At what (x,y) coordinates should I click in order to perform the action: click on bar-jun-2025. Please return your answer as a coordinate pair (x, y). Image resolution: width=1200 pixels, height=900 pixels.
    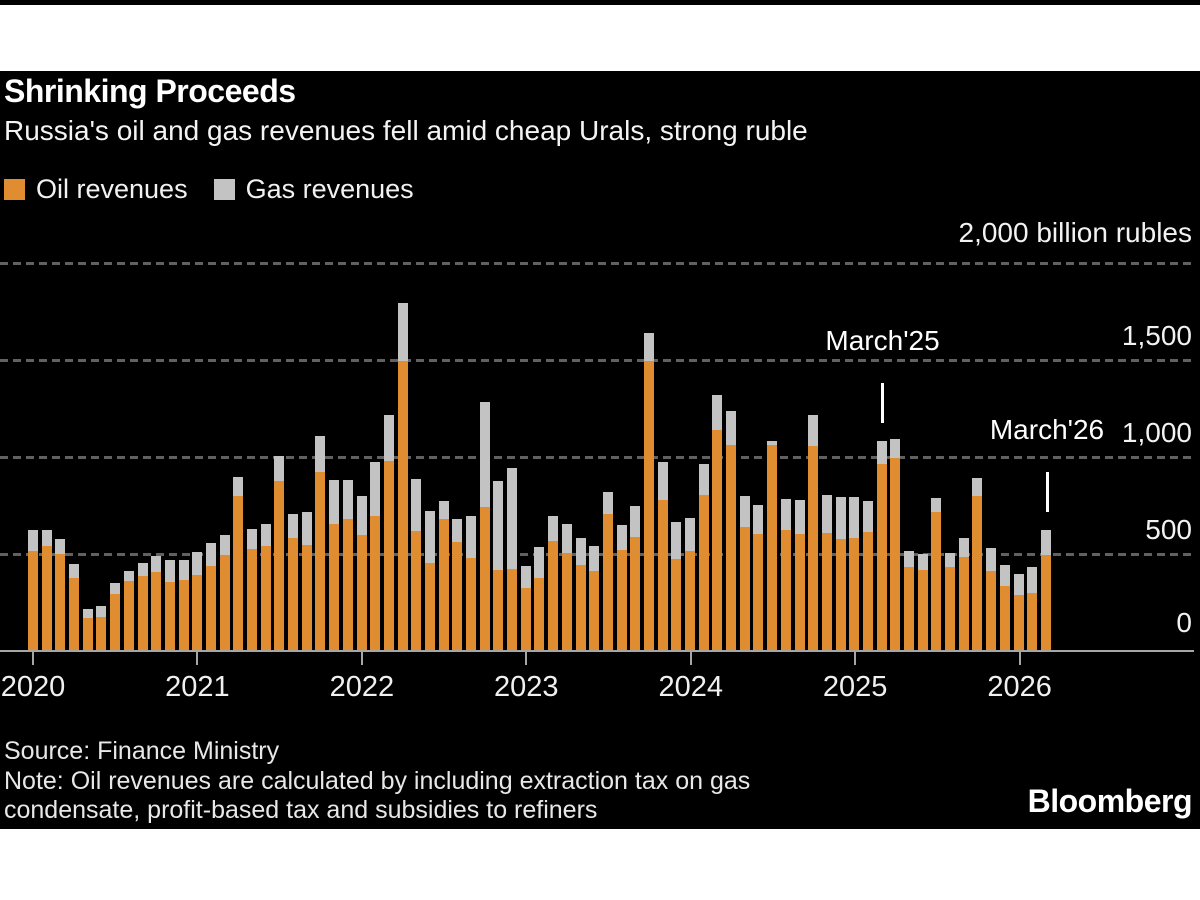
    Looking at the image, I should click on (922, 601).